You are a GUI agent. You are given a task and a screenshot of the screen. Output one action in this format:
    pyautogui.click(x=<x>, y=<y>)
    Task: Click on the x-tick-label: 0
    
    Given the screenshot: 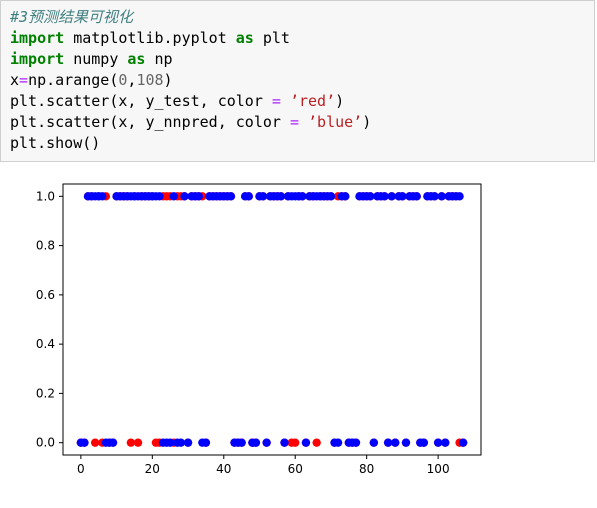 What is the action you would take?
    pyautogui.click(x=81, y=469)
    